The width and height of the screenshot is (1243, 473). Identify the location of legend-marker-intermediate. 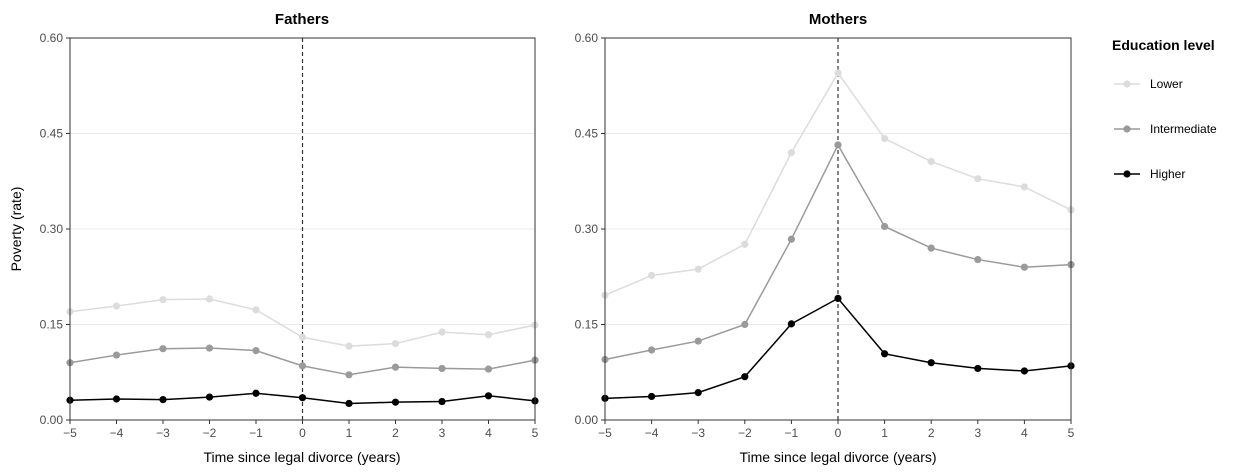
(1127, 129).